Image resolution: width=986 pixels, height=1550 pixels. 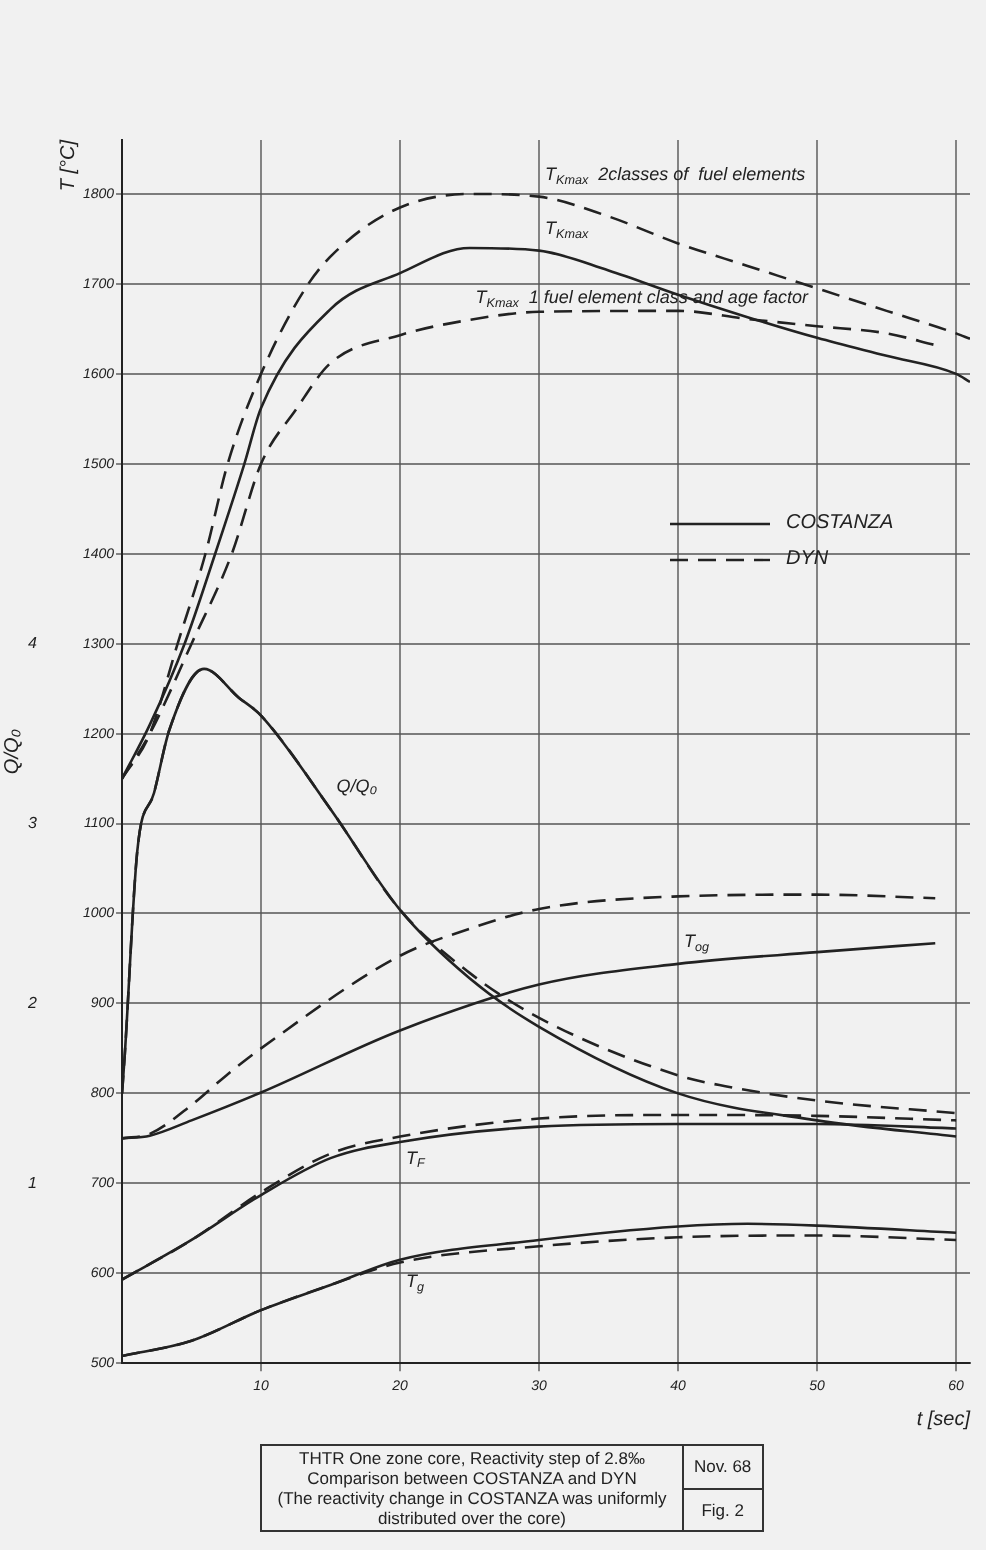 What do you see at coordinates (807, 559) in the screenshot?
I see `legend-label: DYN` at bounding box center [807, 559].